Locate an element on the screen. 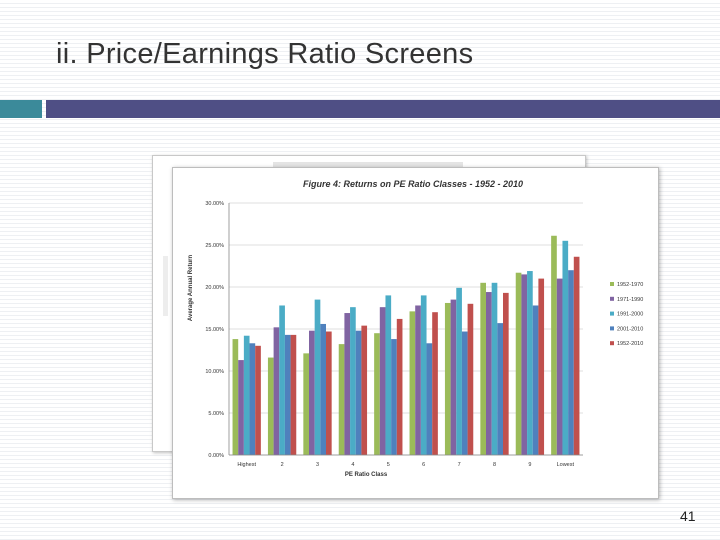 This screenshot has height=540, width=720. y-tick-label: 15.00% is located at coordinates (214, 330).